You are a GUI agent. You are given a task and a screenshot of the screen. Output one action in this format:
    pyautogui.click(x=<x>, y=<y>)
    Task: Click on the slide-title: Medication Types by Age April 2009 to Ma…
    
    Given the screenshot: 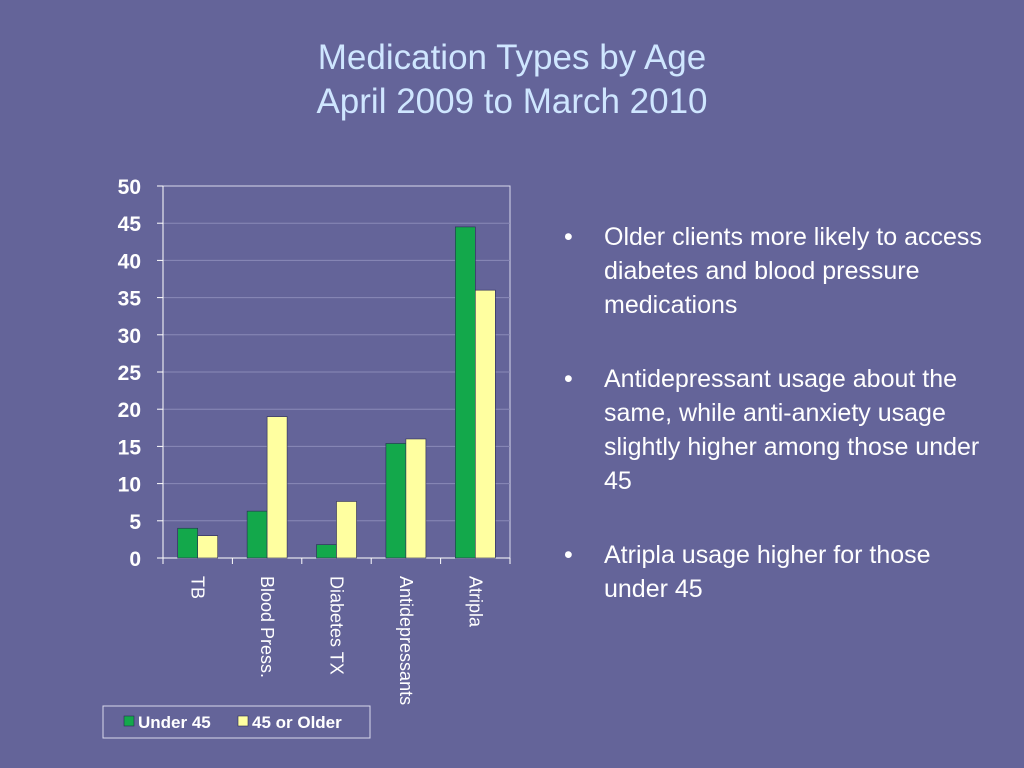 What is the action you would take?
    pyautogui.click(x=512, y=80)
    